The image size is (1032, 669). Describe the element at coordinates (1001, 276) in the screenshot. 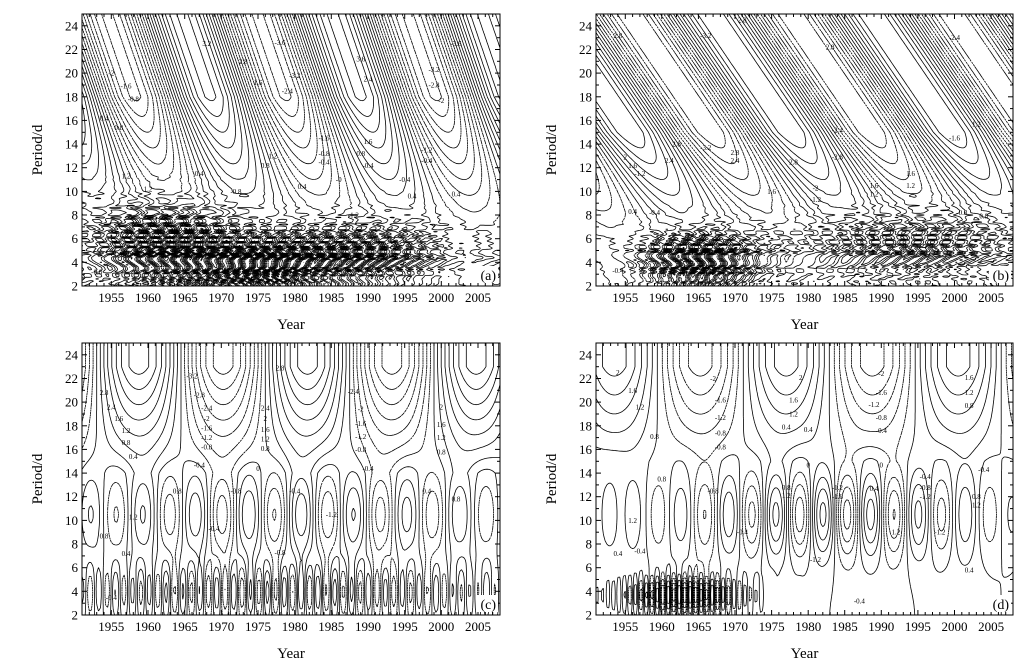

I see `panel-b-label: (b)` at that location.